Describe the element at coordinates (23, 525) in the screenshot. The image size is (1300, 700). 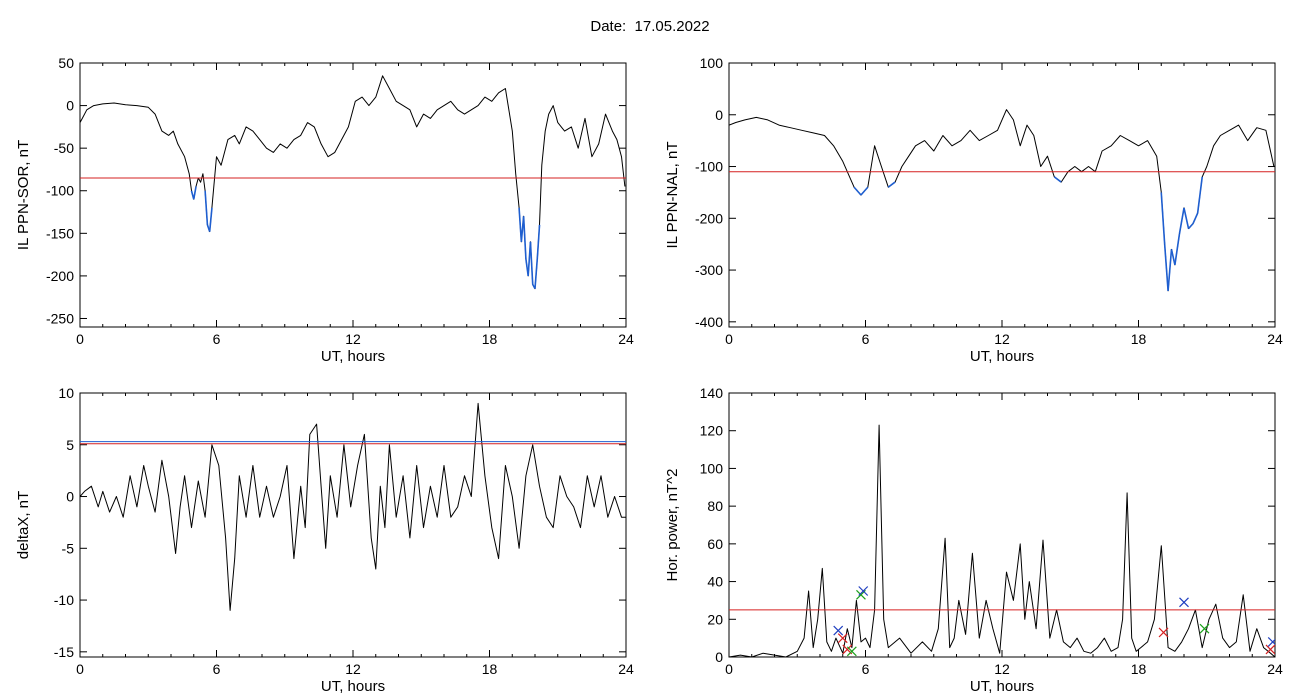
I see `y-axis-label: deltaX, nT` at that location.